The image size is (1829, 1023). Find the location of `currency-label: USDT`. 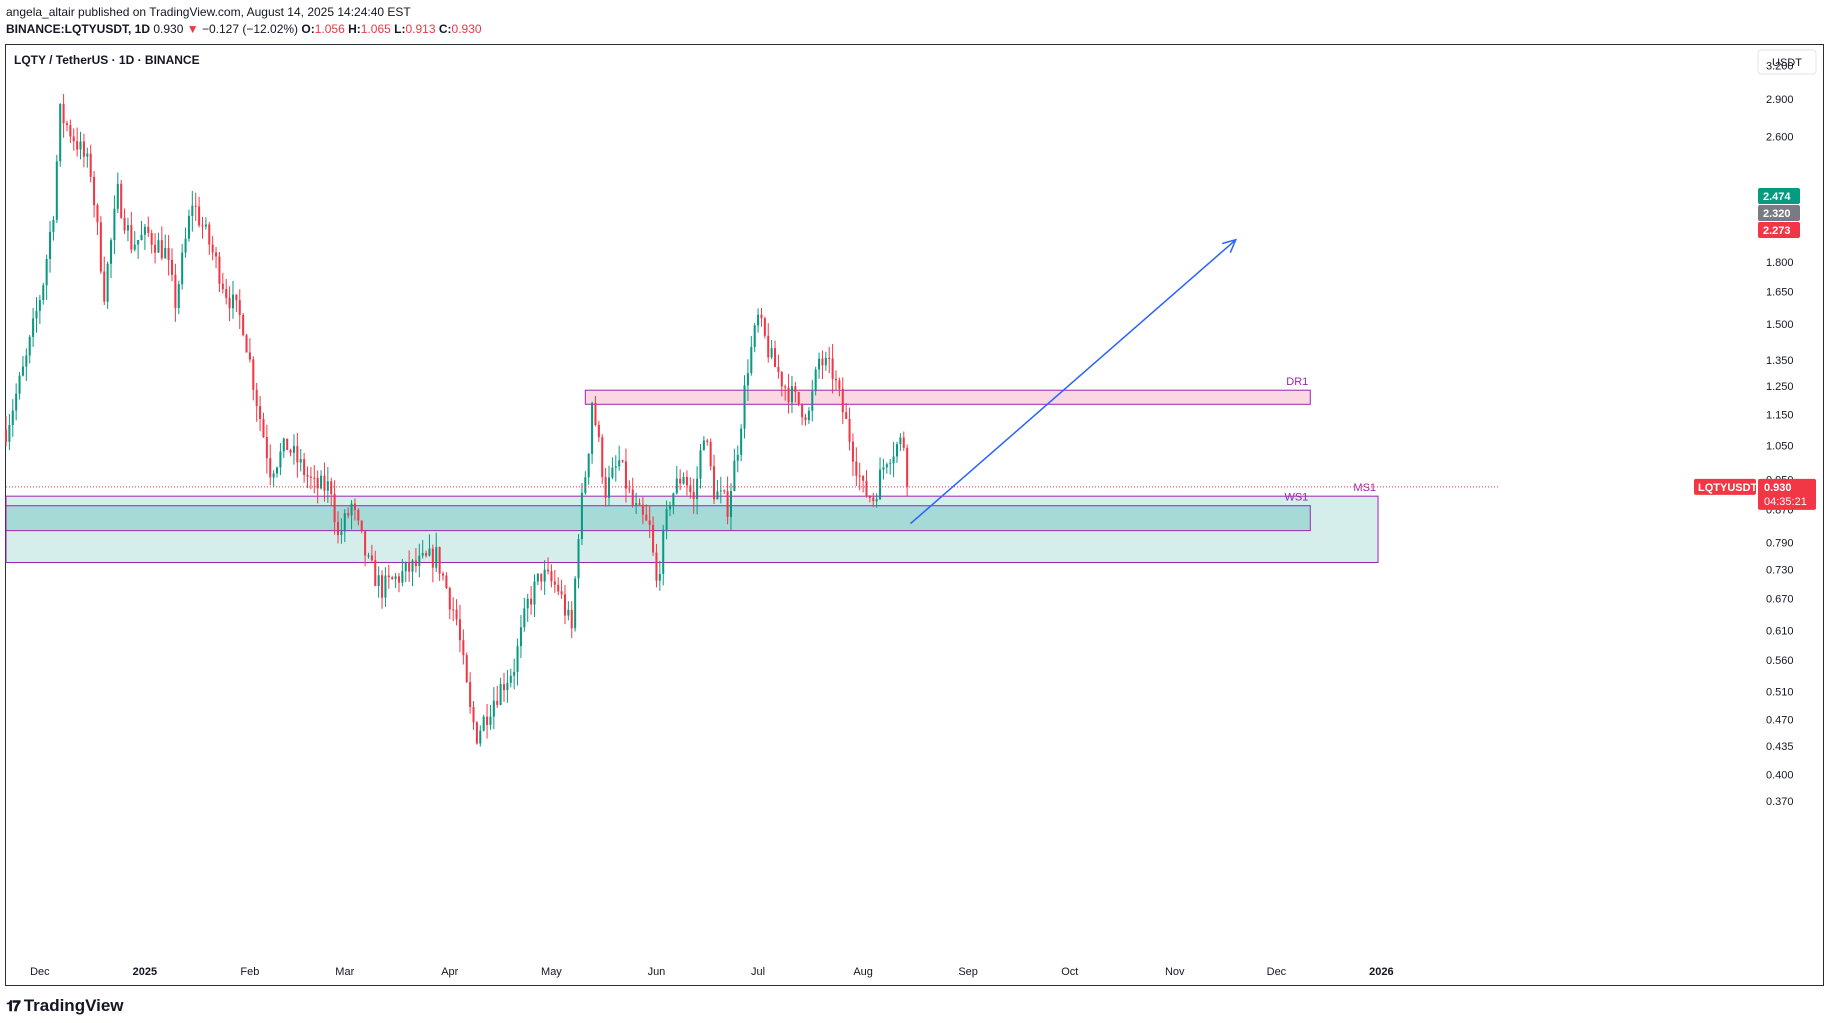

currency-label: USDT is located at coordinates (1787, 63).